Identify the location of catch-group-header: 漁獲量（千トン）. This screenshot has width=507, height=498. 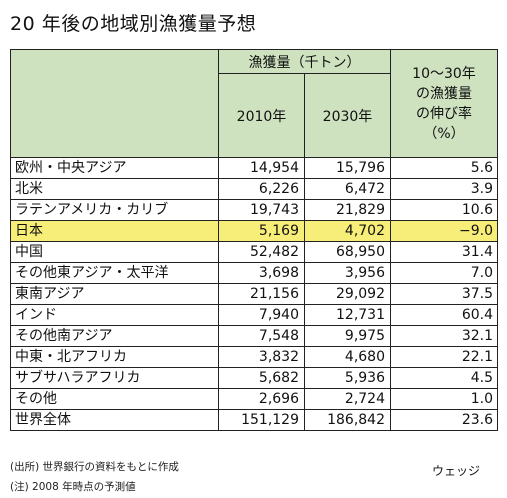
(304, 61).